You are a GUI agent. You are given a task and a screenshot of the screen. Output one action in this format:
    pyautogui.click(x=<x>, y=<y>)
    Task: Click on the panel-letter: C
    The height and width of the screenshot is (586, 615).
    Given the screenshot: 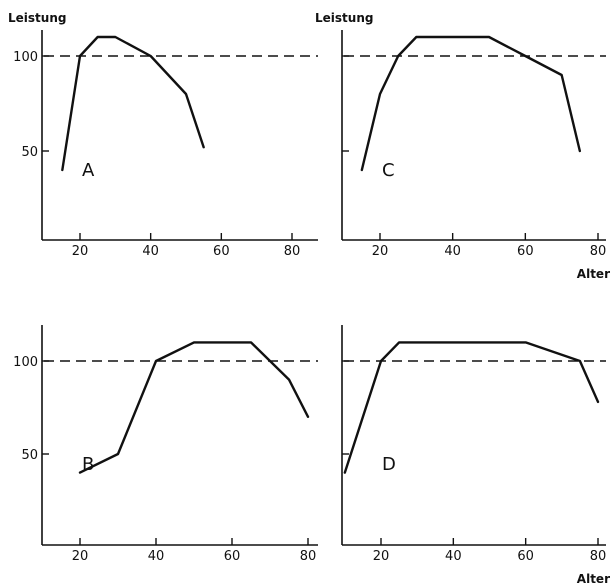 What is the action you would take?
    pyautogui.click(x=388, y=170)
    